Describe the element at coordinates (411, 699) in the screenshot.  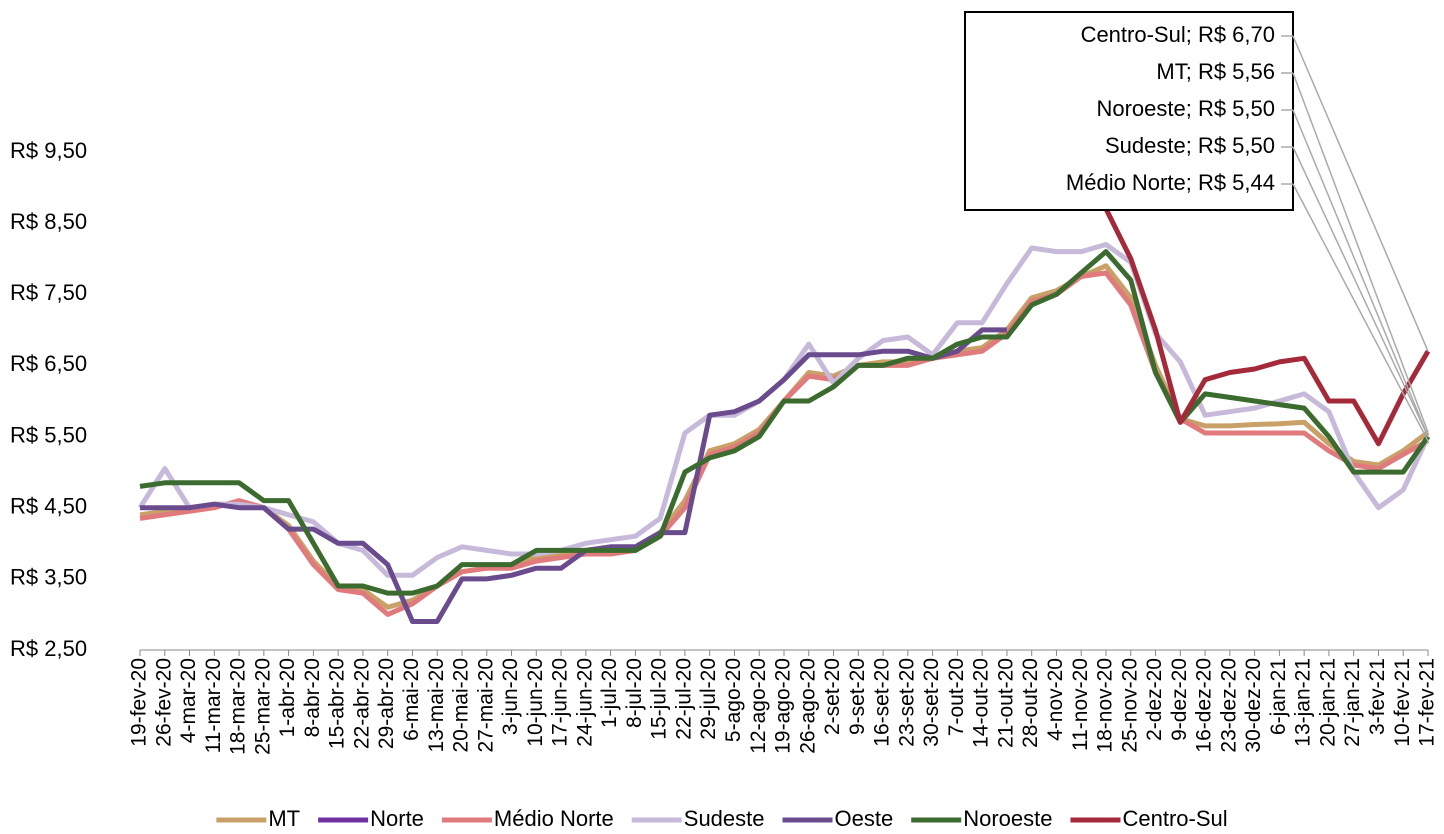
I see `x-tick-label: 6-mai-20` at that location.